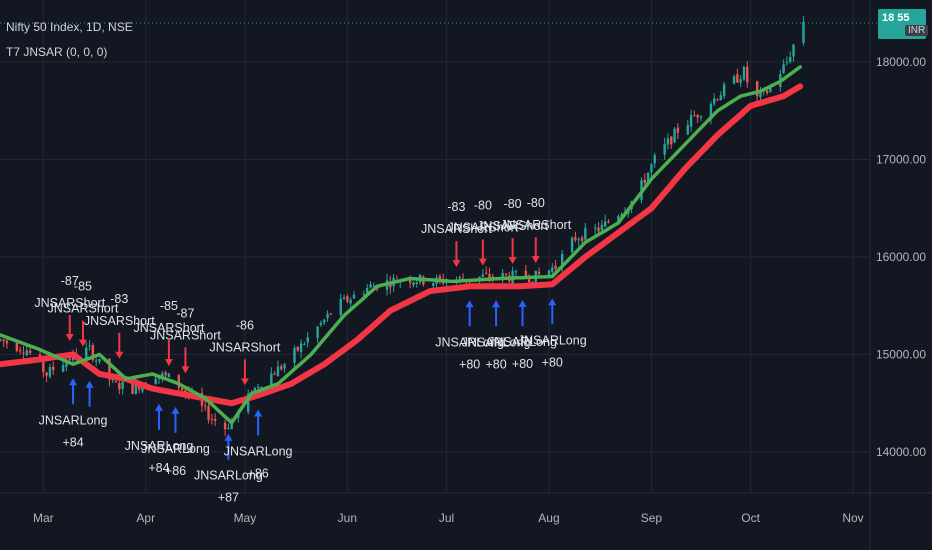 The height and width of the screenshot is (550, 932). What do you see at coordinates (57, 52) in the screenshot?
I see `indicator-title: T7 JNSAR (0, 0, 0)` at bounding box center [57, 52].